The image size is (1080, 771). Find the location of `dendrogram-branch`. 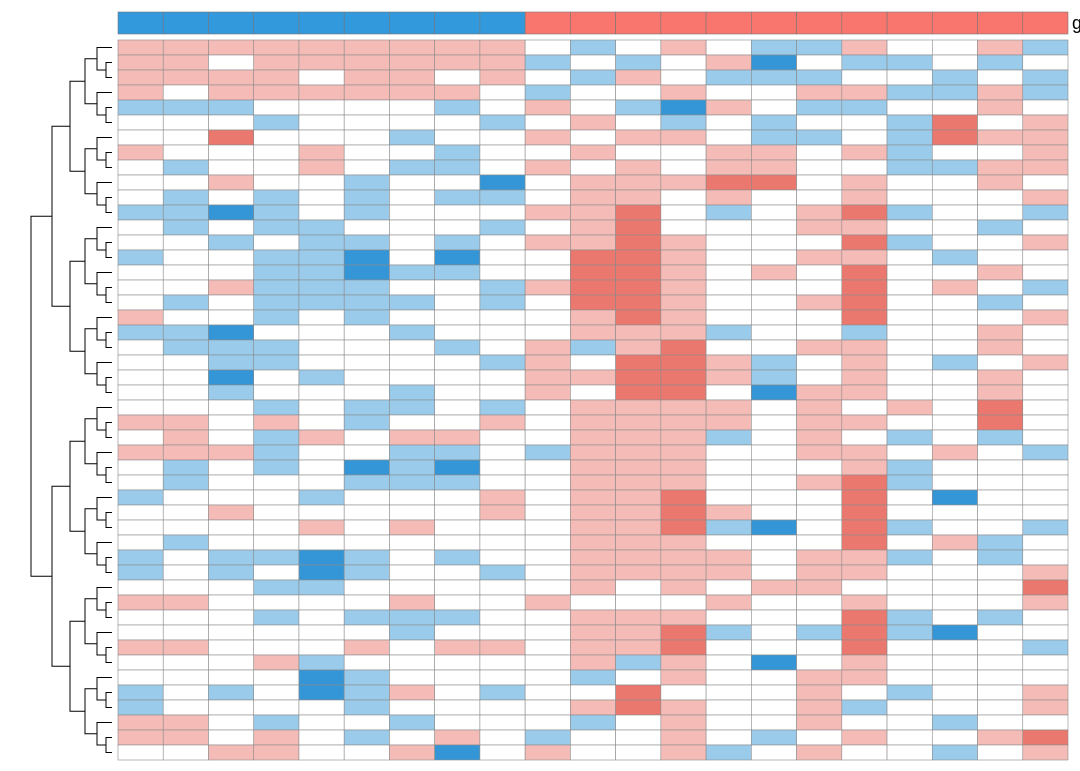

dendrogram-branch is located at coordinates (90, 171).